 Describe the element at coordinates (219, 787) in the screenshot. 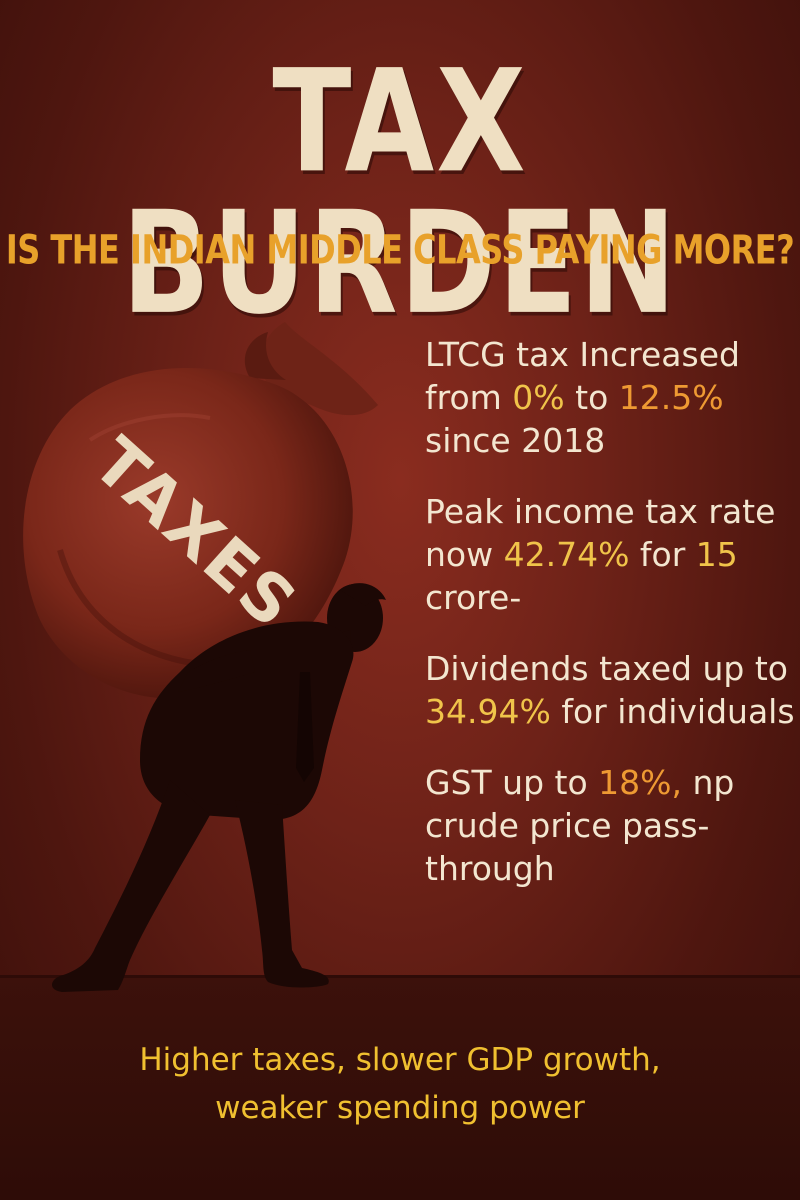

I see `man-silhouette` at that location.